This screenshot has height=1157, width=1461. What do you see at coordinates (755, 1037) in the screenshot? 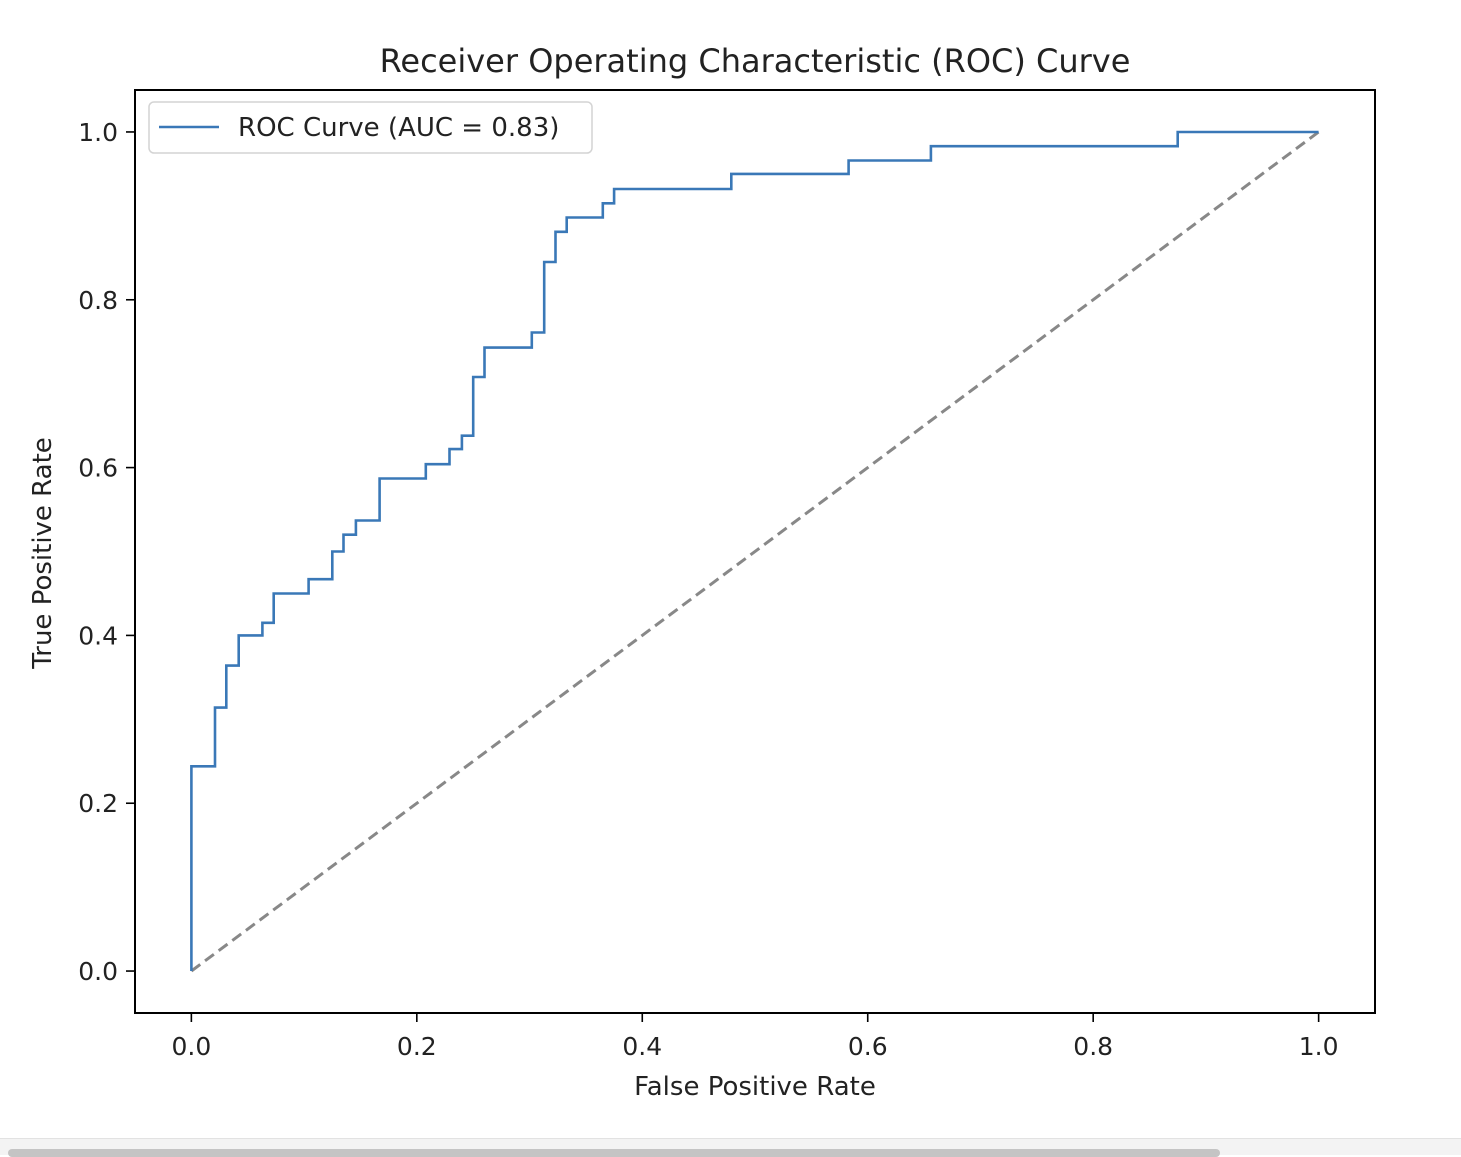
I see `x-axis-ticks: 0.0 0.2 0.4 0.6 0.8 1.0` at bounding box center [755, 1037].